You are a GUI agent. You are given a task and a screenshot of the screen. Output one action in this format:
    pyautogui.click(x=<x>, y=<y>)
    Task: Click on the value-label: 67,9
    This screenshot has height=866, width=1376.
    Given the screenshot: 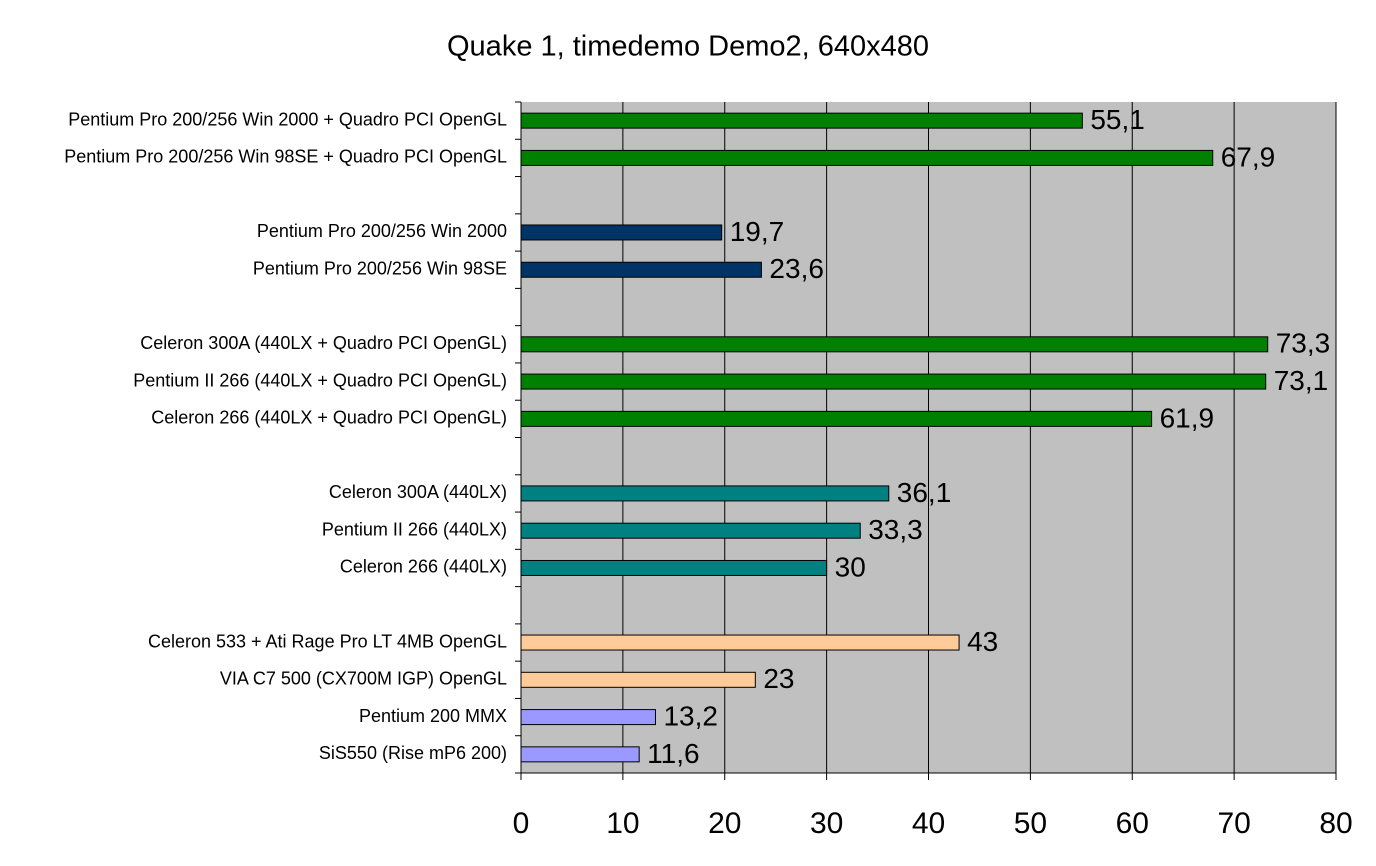 What is the action you would take?
    pyautogui.click(x=1248, y=156)
    